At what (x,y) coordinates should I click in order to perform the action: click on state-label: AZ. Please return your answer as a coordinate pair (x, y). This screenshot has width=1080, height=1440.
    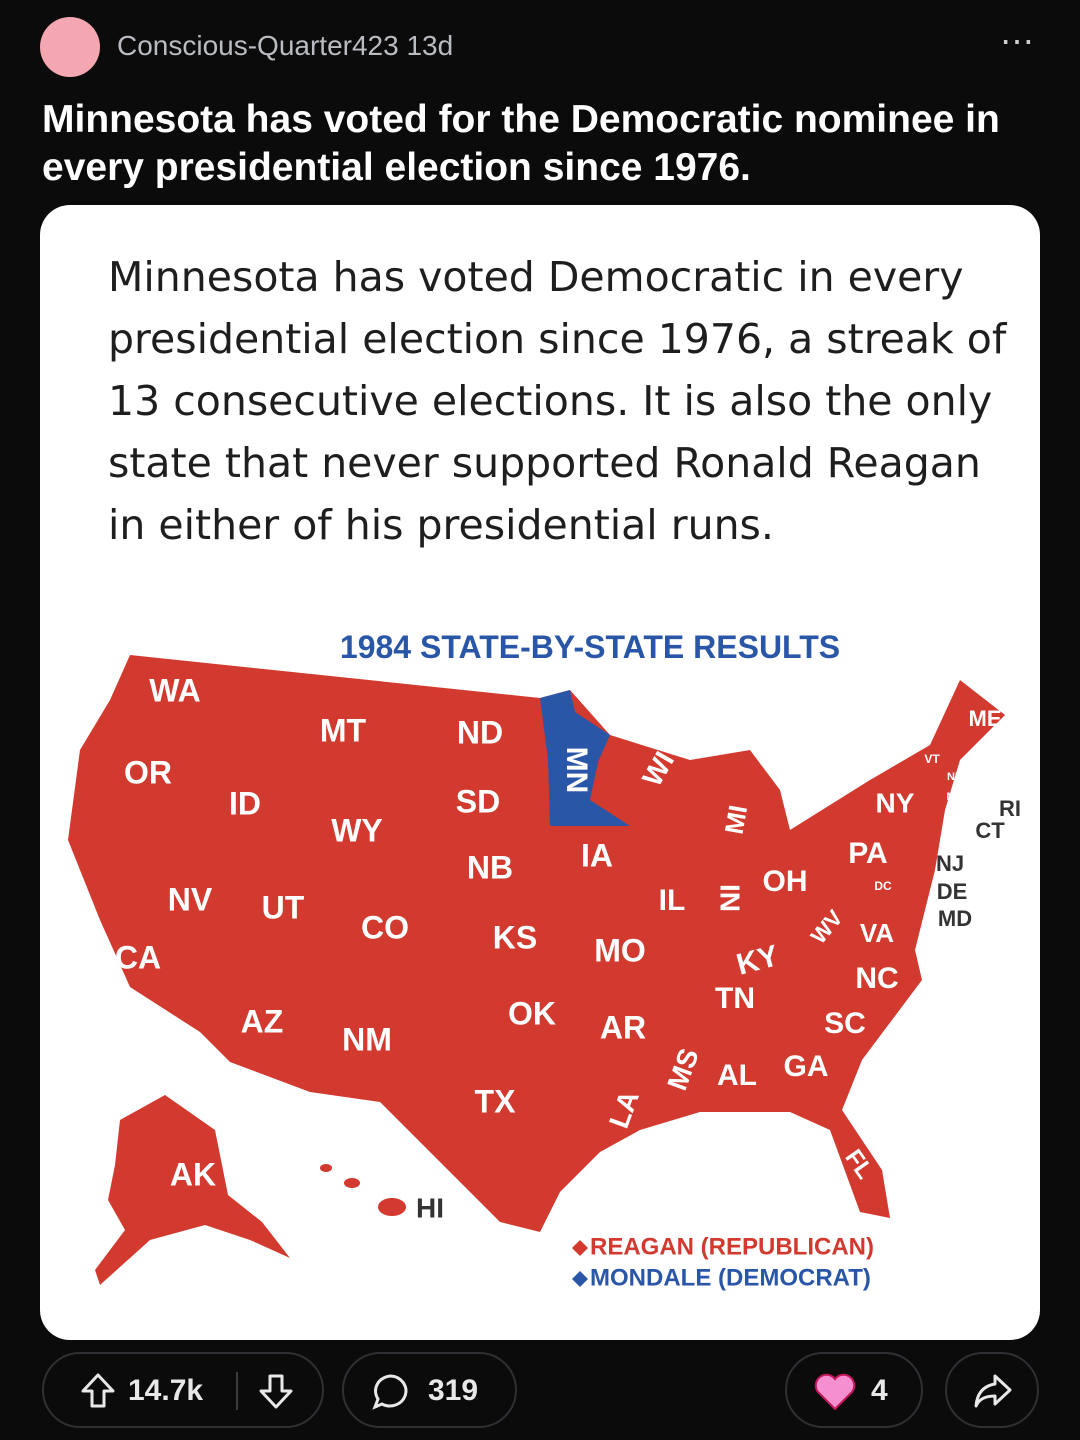
    Looking at the image, I should click on (262, 1021).